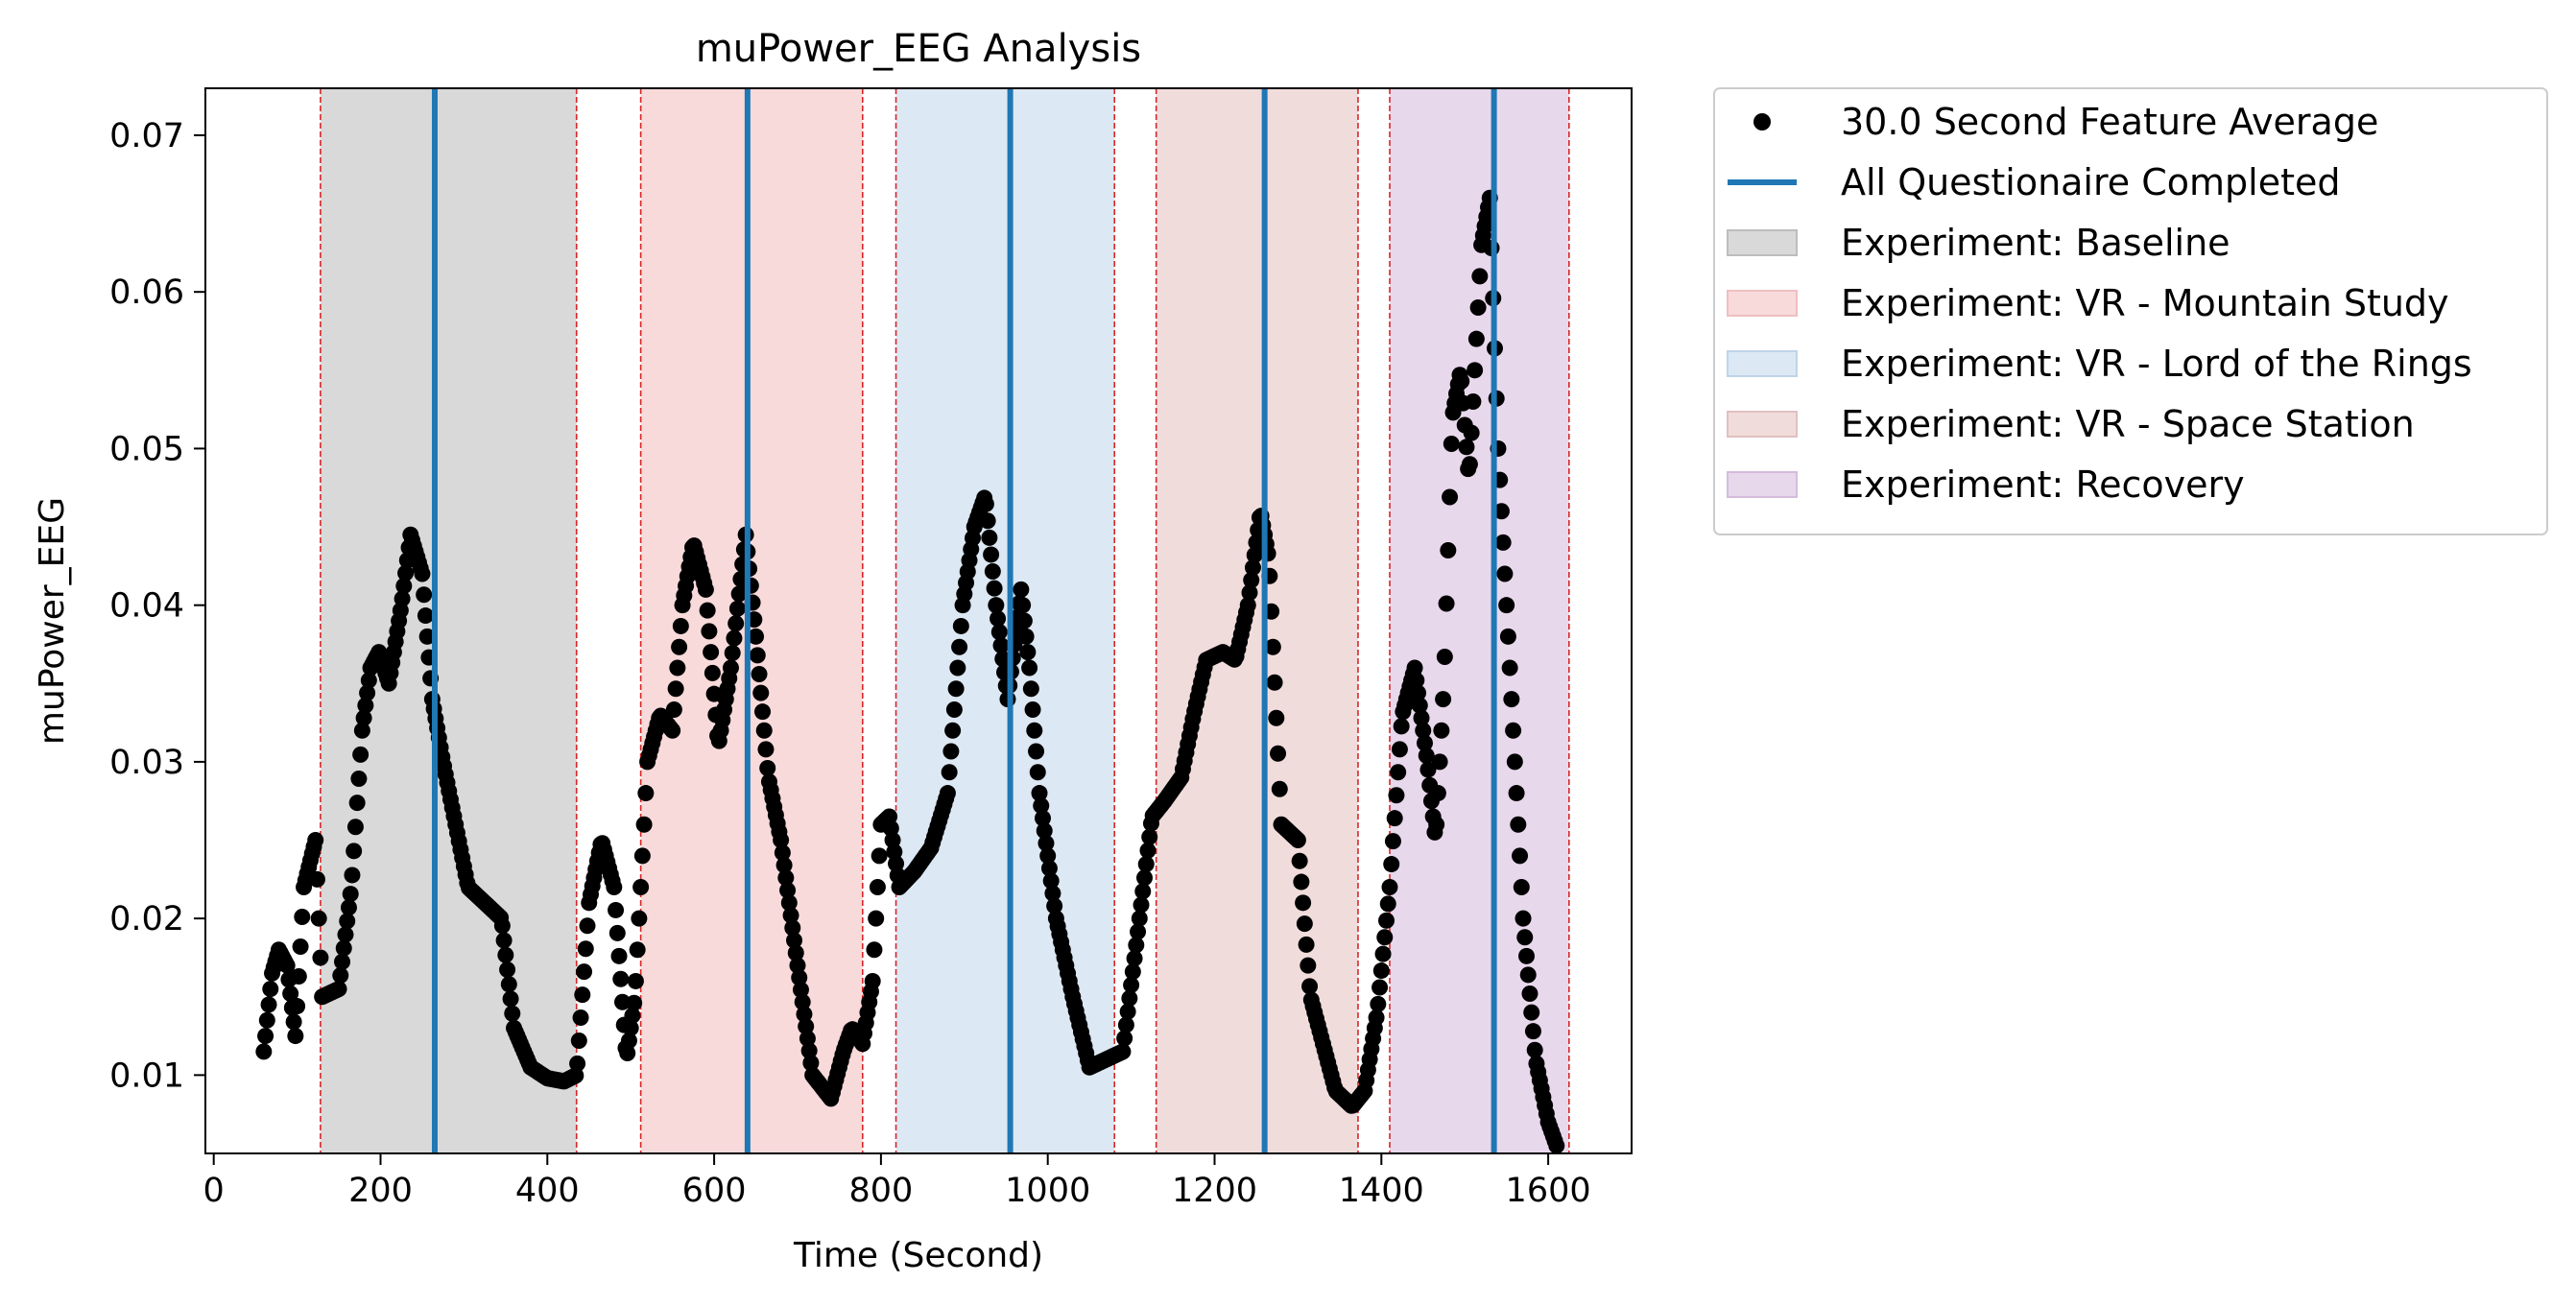 The width and height of the screenshot is (2576, 1306). Describe the element at coordinates (1762, 122) in the screenshot. I see `legend-marker` at that location.